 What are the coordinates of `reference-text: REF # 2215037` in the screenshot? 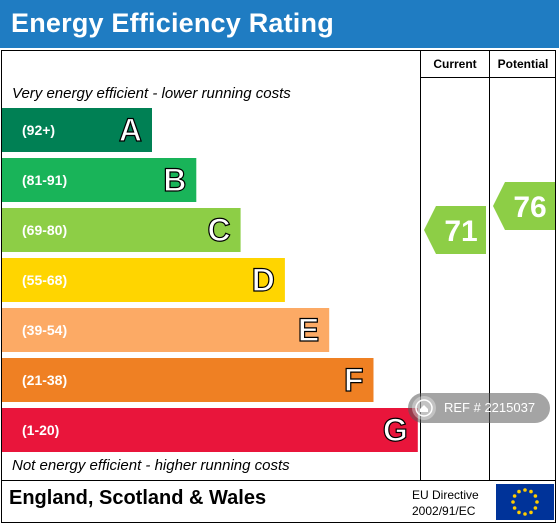 It's located at (490, 407).